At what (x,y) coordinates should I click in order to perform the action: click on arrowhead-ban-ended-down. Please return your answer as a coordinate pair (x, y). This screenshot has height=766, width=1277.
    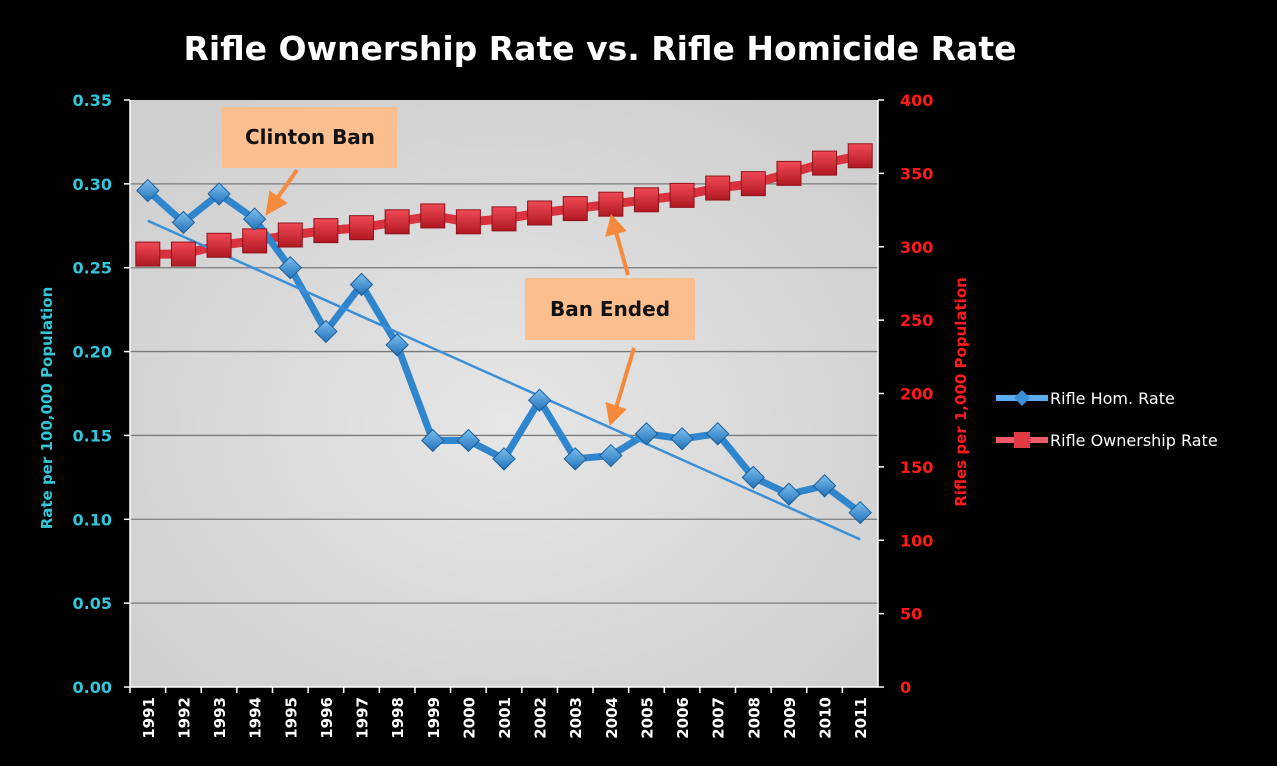
    Looking at the image, I should click on (616, 414).